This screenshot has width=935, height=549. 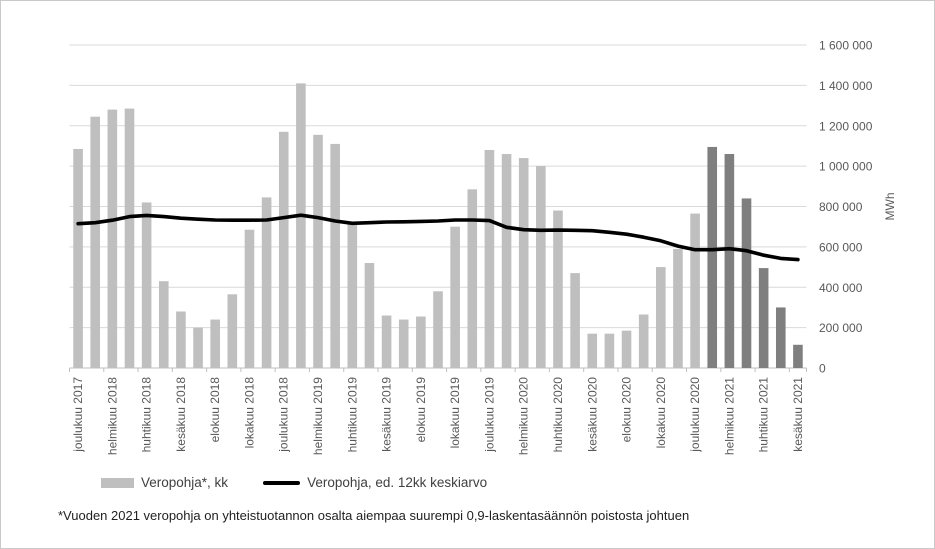 I want to click on average-line, so click(x=438, y=237).